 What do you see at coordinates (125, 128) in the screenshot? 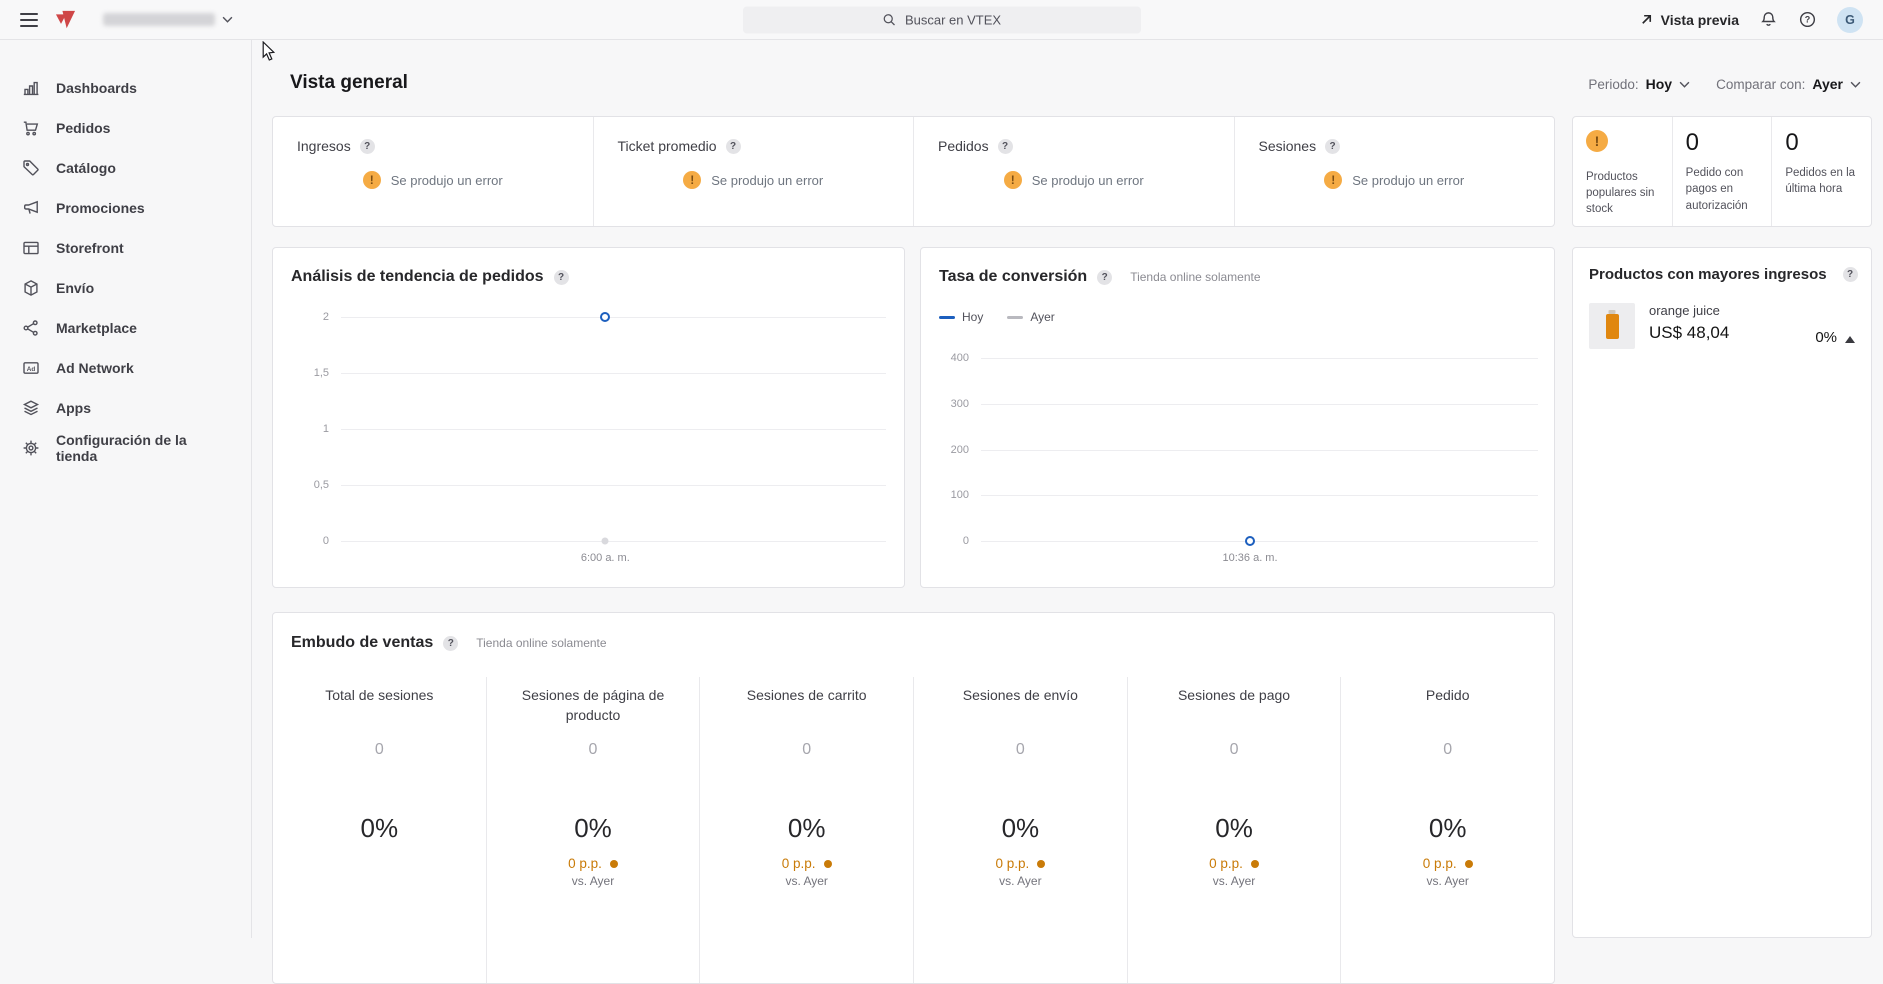
I see `sidebar-item-pedidos: Pedidos` at bounding box center [125, 128].